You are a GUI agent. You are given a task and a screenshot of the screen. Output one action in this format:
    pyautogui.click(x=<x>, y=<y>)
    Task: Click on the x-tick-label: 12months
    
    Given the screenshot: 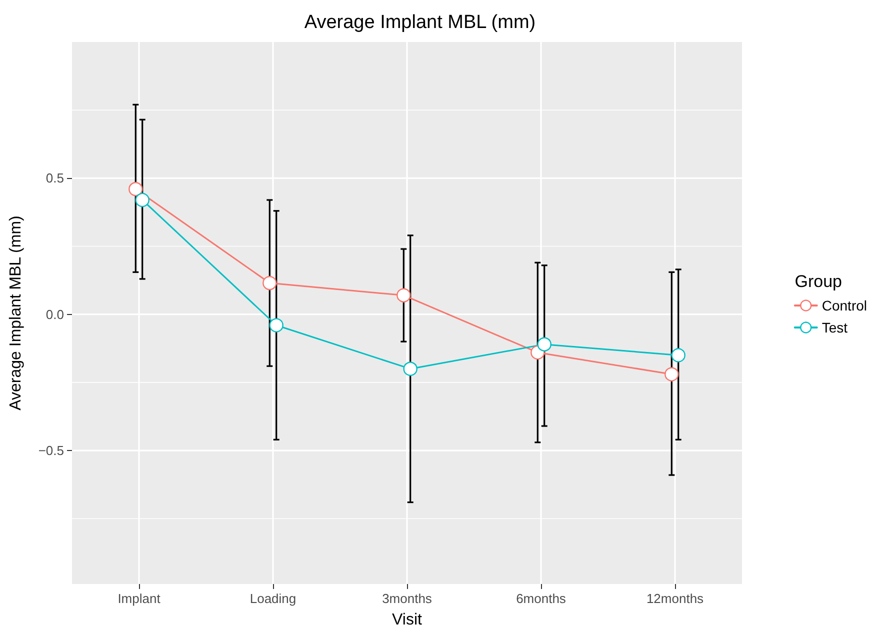 What is the action you would take?
    pyautogui.click(x=675, y=598)
    